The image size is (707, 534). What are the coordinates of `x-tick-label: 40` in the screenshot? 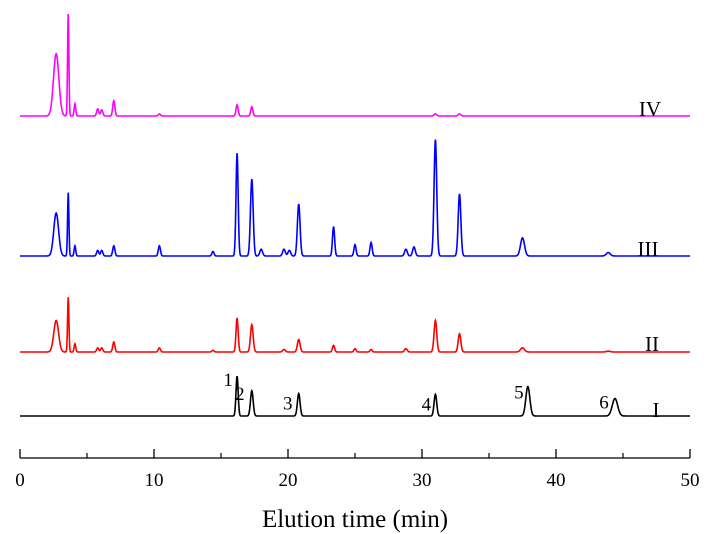 It's located at (556, 480).